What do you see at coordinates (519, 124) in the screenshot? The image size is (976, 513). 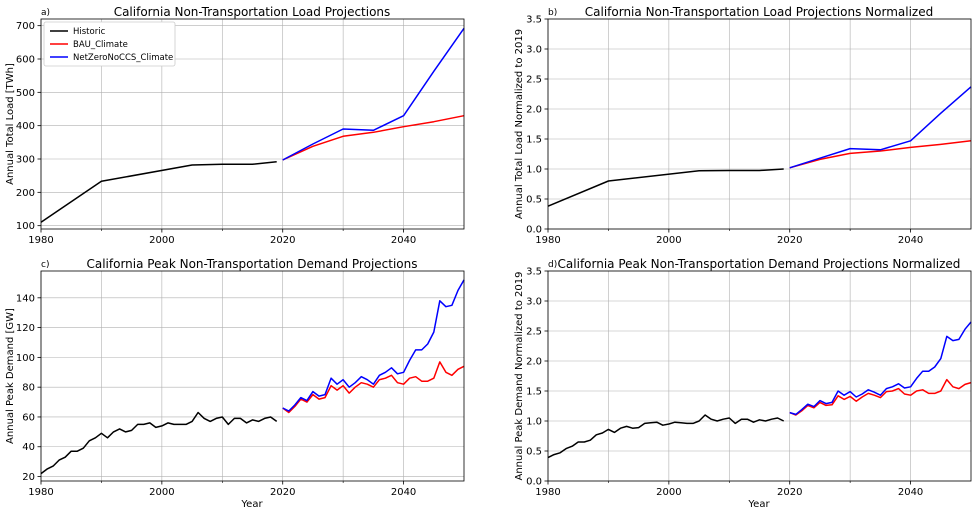 I see `y-axis-label: Annual Total Load Normalized to 2019` at bounding box center [519, 124].